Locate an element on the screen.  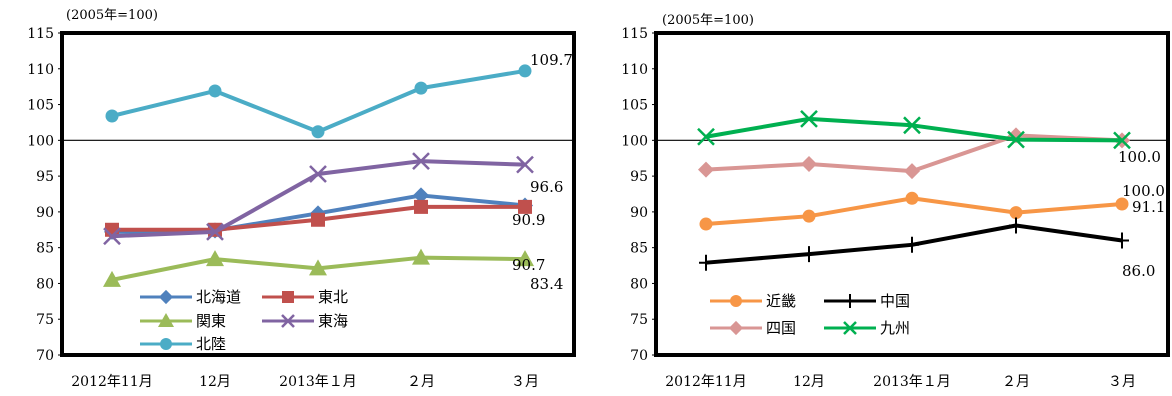
legend-item-hokkaido: 北海道 is located at coordinates (190, 297).